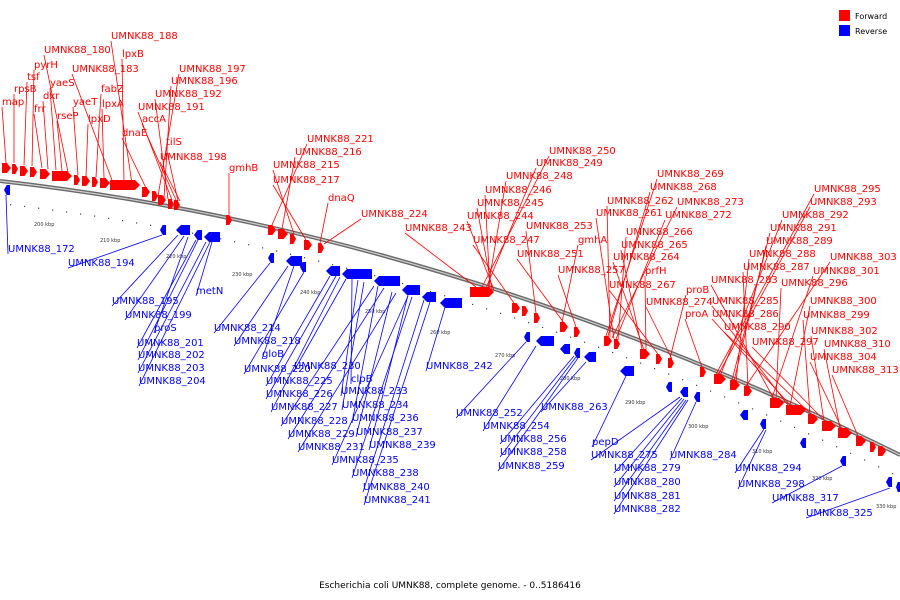 The image size is (900, 600). What do you see at coordinates (844, 331) in the screenshot?
I see `gene-label: UMNK88_302` at bounding box center [844, 331].